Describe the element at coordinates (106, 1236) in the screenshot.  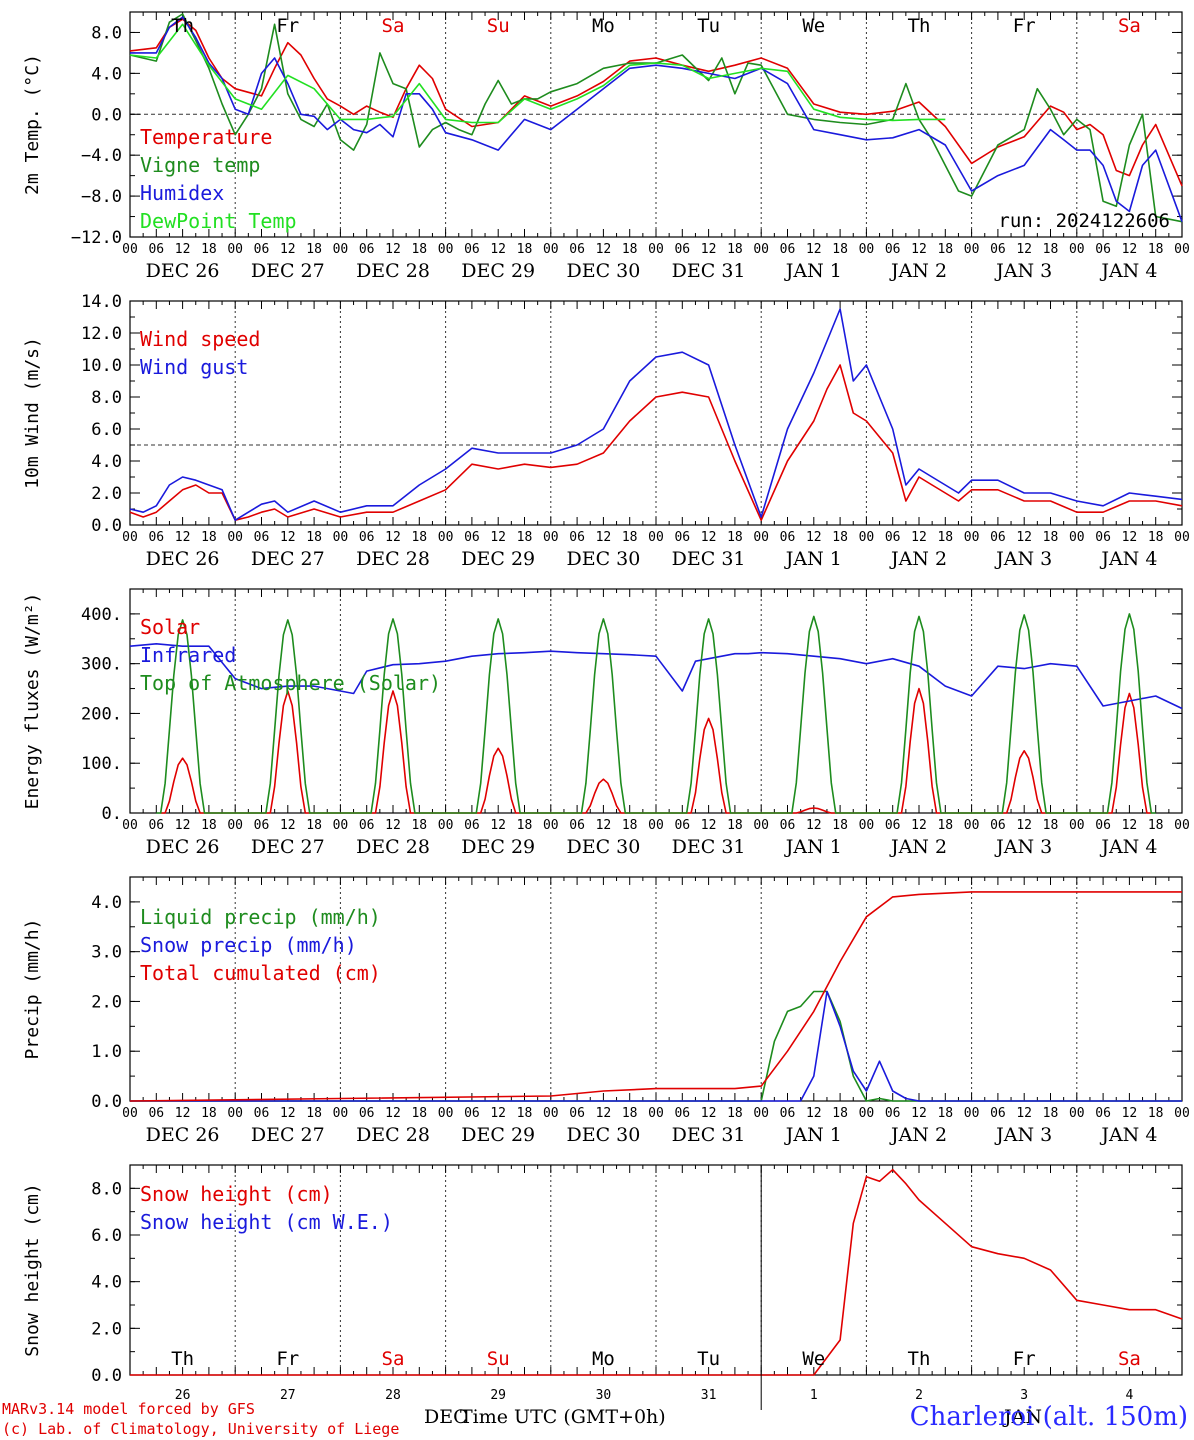
I see `y-tick-label: 6.0` at that location.